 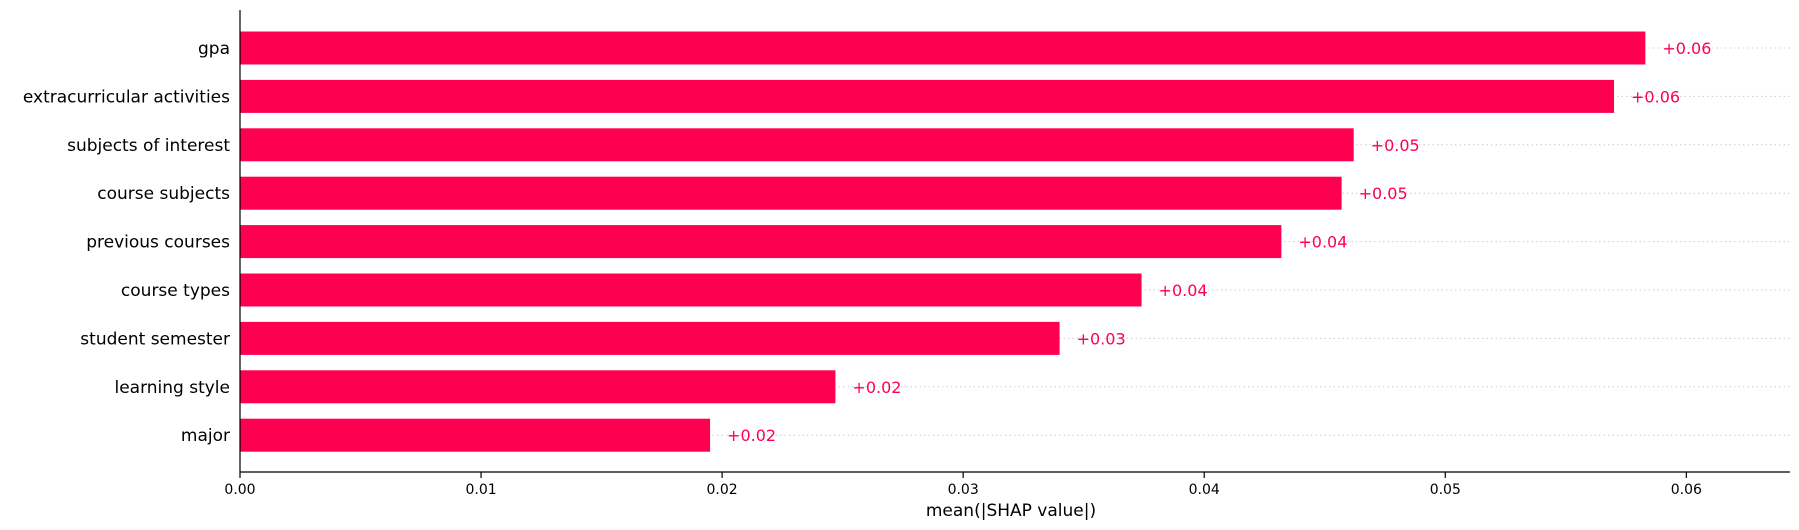 I want to click on x-axis-title: mean(|SHAP value|), so click(x=1011, y=511).